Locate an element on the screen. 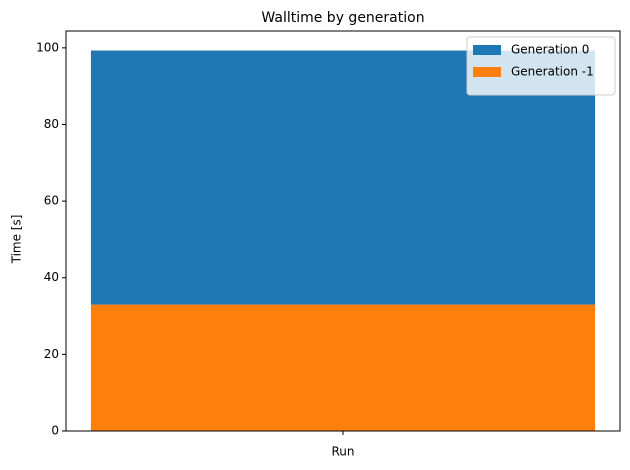 The image size is (630, 470). y-tick-label: 60 is located at coordinates (51, 201).